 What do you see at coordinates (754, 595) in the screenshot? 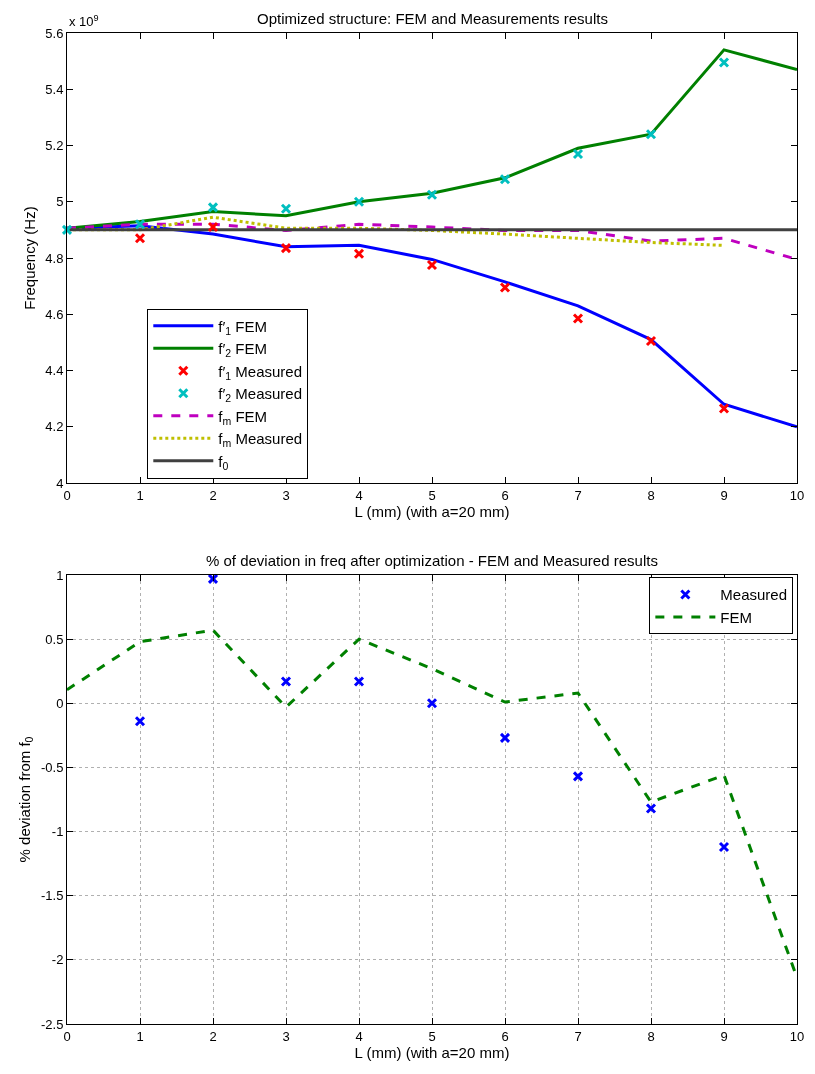
I see `legend-label: Measured` at bounding box center [754, 595].